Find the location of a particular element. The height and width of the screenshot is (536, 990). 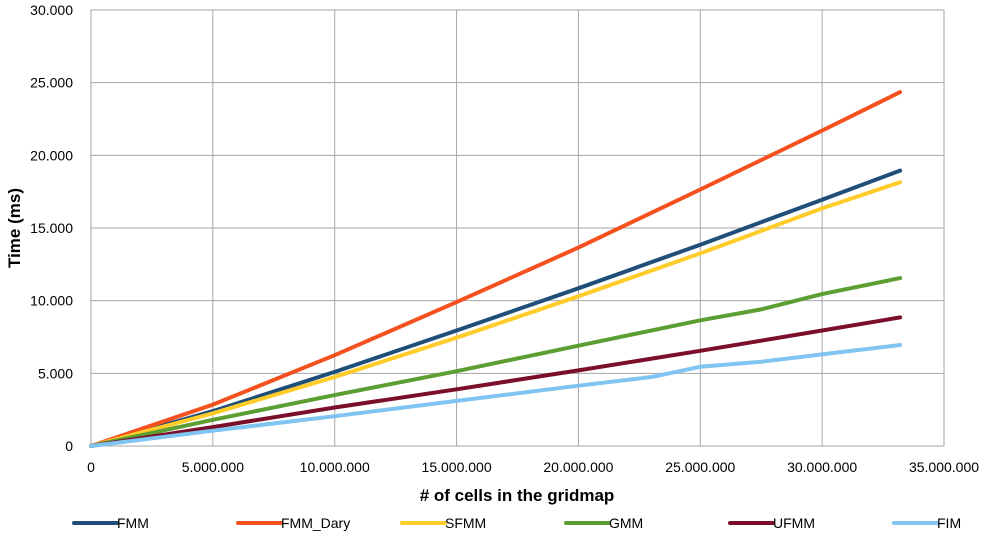

legend-label: SFMM is located at coordinates (465, 523).